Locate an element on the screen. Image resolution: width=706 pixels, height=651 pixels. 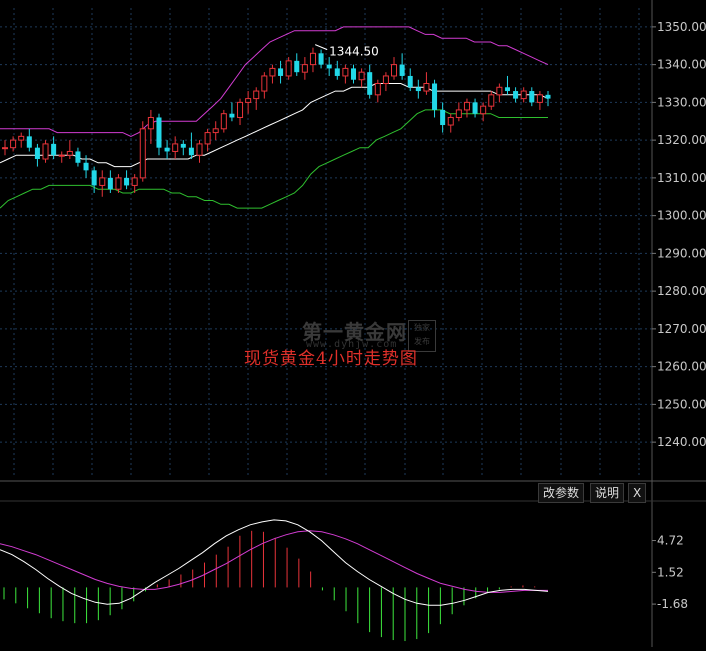
watermark-badge: 独家 发布 is located at coordinates (422, 336).